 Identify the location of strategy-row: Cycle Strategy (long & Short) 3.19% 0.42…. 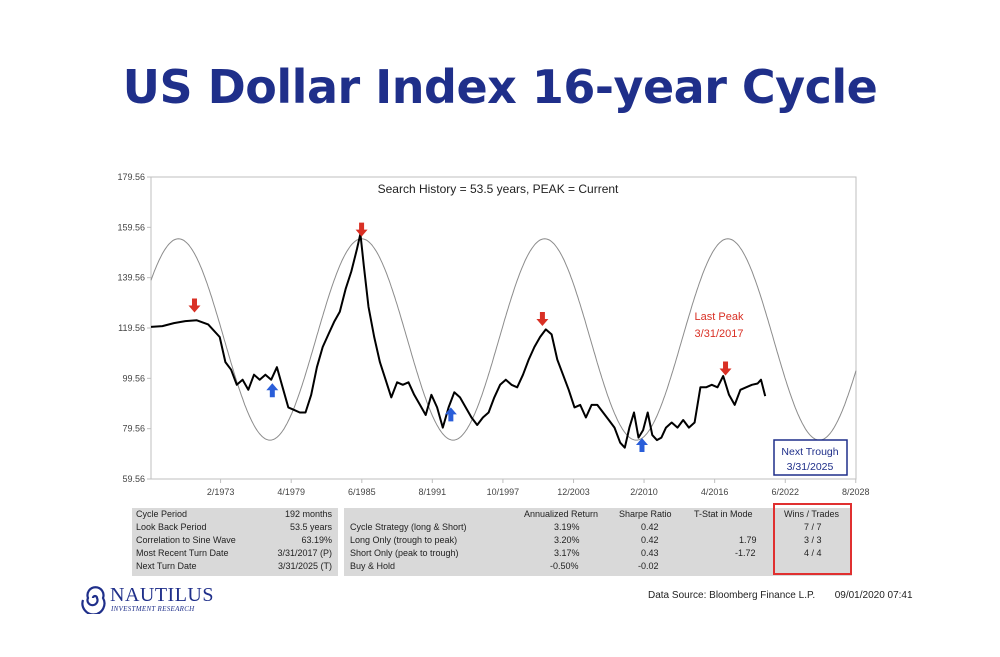
(598, 527).